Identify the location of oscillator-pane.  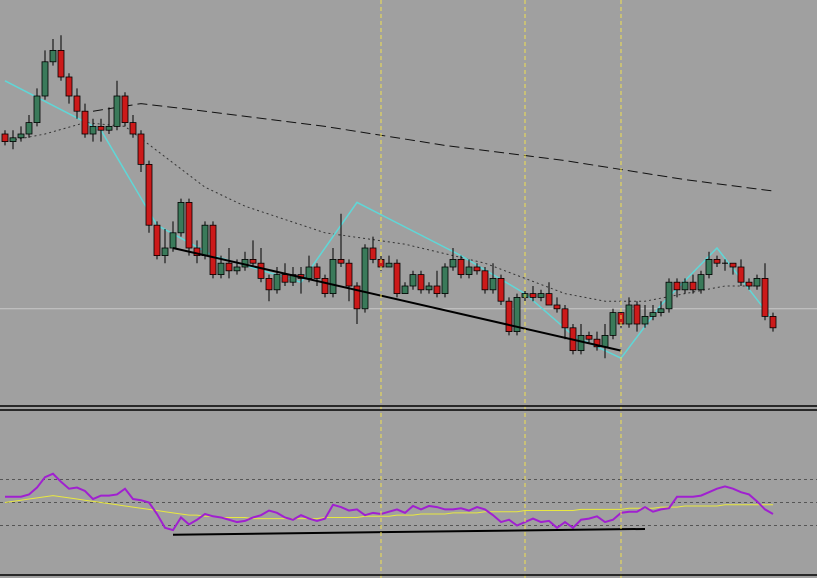
(408, 504).